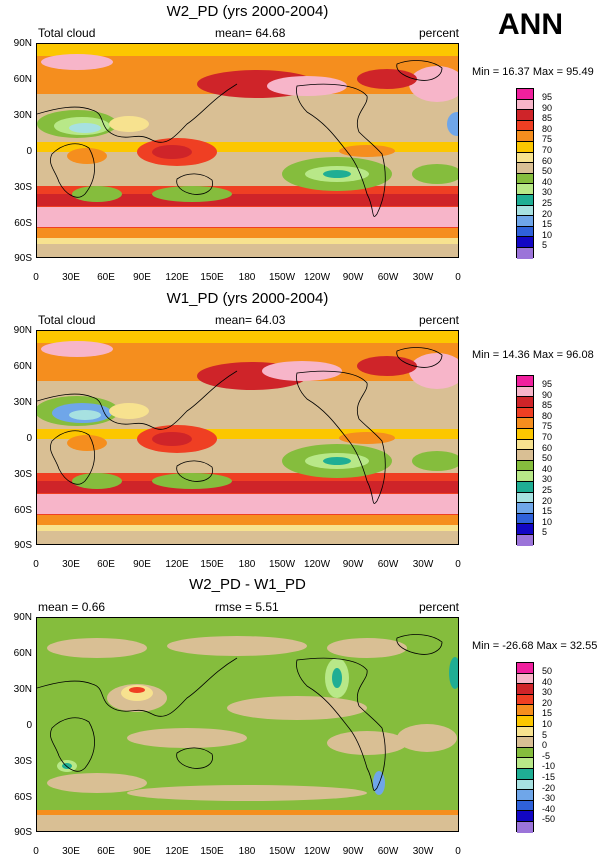  Describe the element at coordinates (388, 277) in the screenshot. I see `lon-tick: 60W` at that location.